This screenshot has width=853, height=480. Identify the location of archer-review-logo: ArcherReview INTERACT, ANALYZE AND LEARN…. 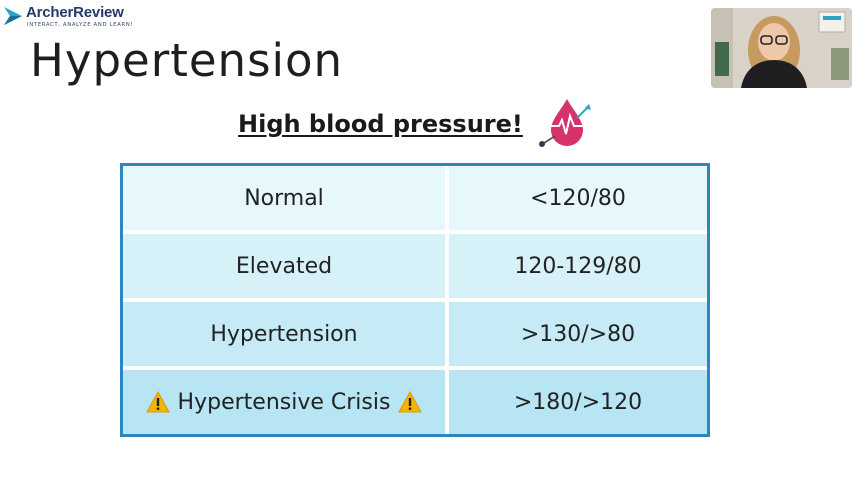
(74, 18).